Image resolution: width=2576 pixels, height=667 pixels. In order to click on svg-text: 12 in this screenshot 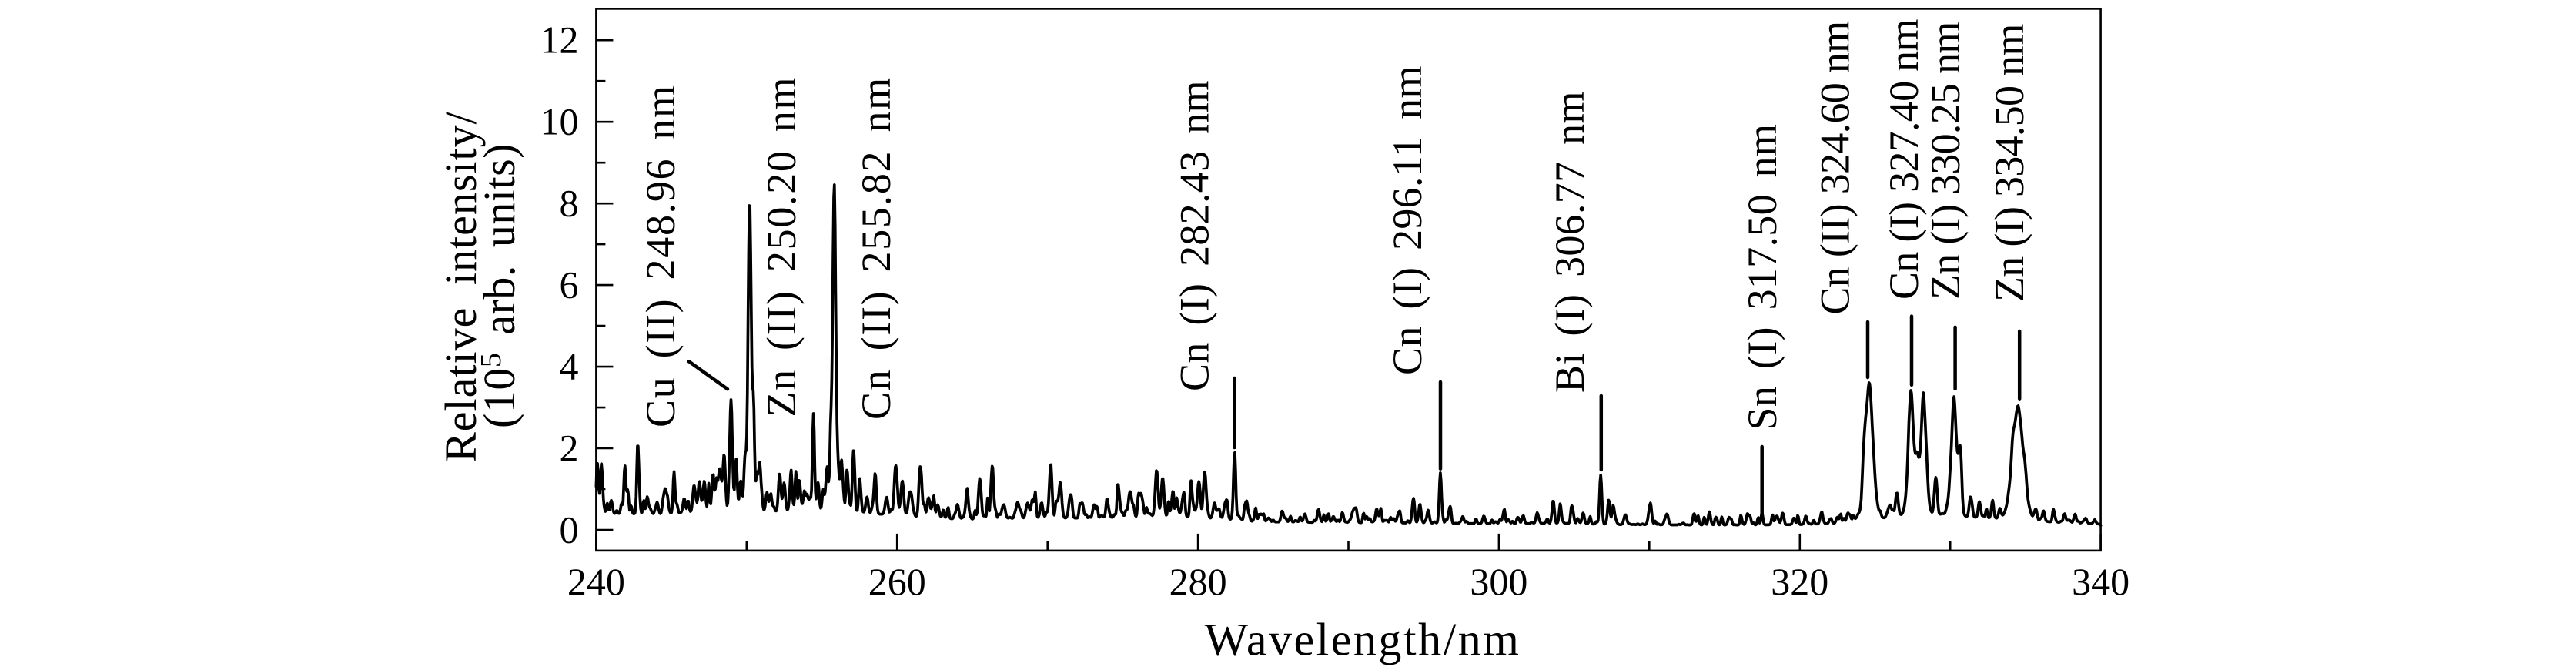, I will do `click(559, 40)`.